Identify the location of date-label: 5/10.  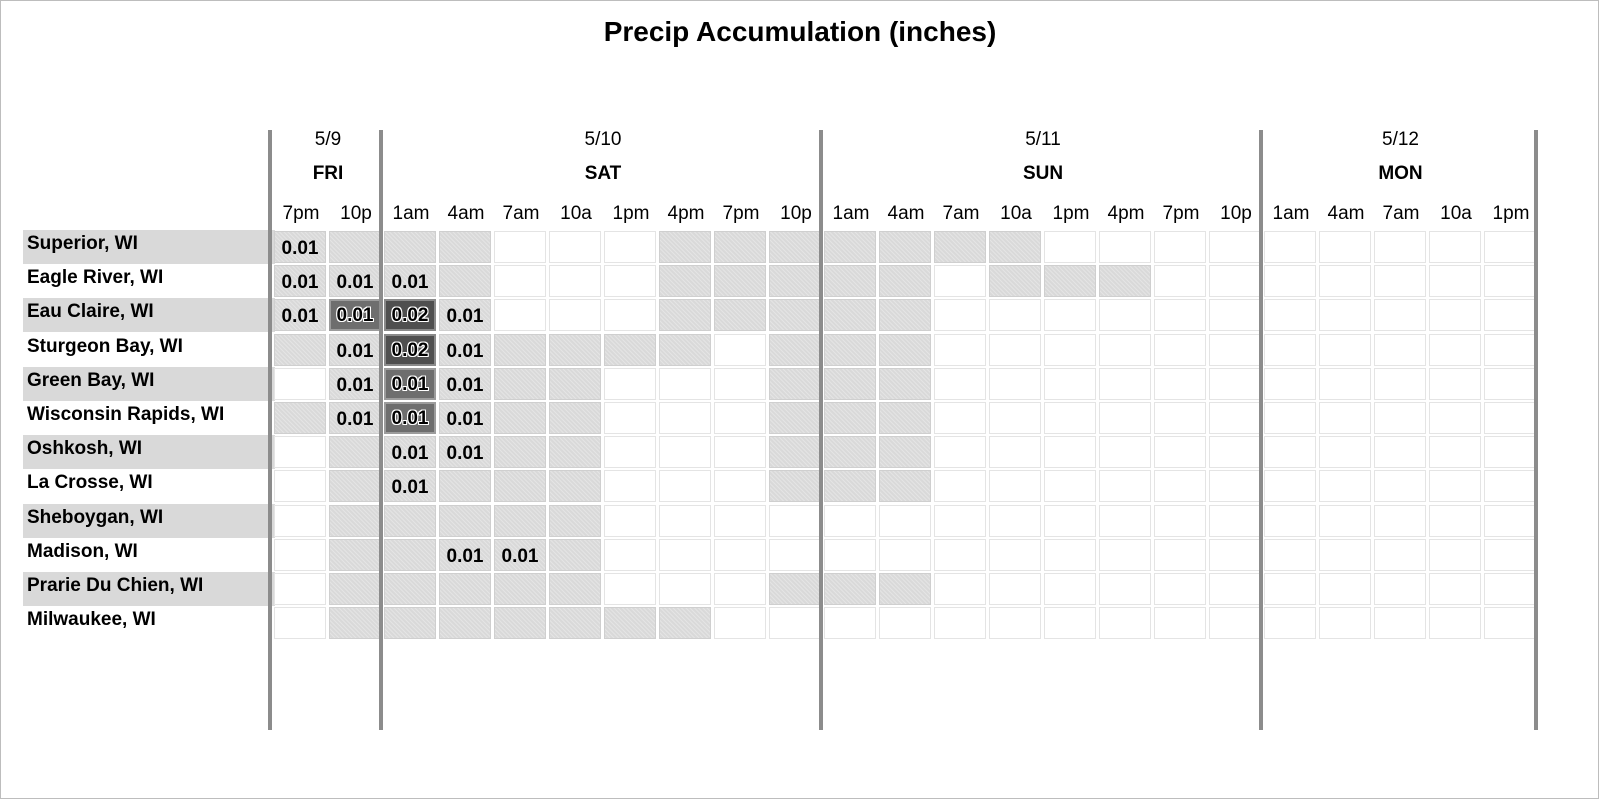
(603, 139).